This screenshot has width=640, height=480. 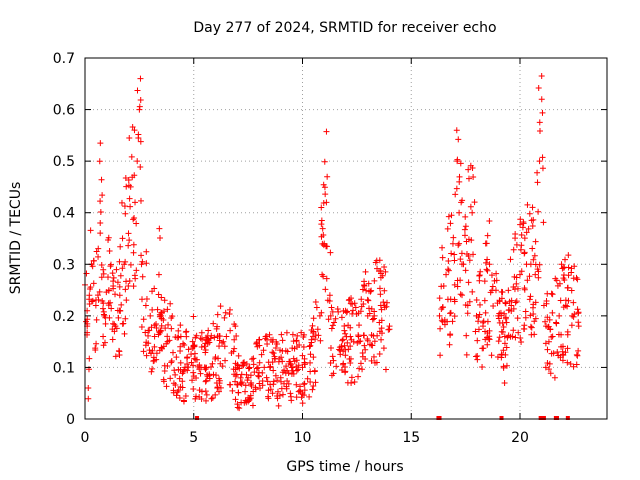 What do you see at coordinates (567, 418) in the screenshot?
I see `zero-point` at bounding box center [567, 418].